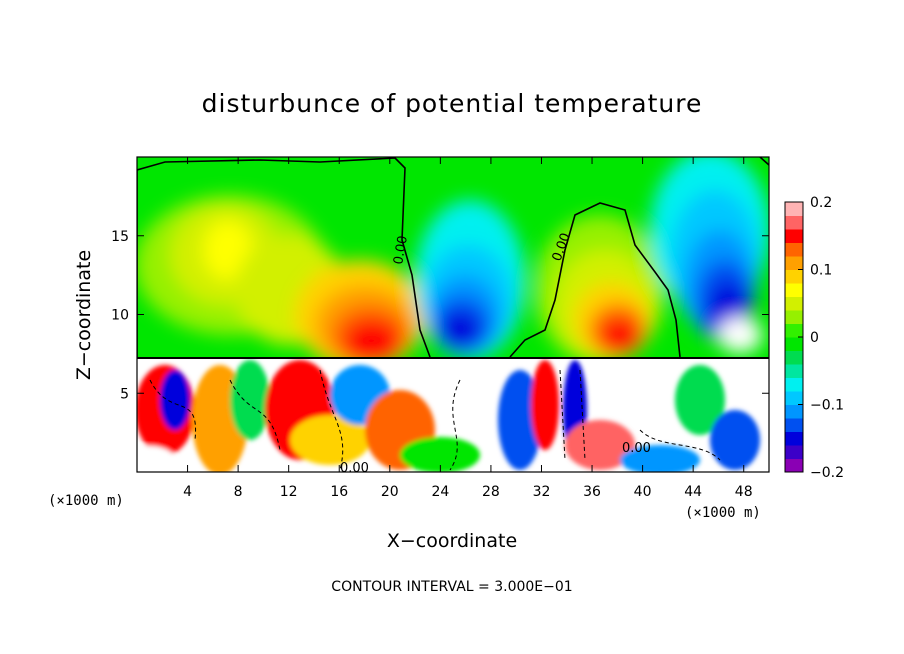 The height and width of the screenshot is (654, 904). I want to click on y-tick-label: 5, so click(124, 394).